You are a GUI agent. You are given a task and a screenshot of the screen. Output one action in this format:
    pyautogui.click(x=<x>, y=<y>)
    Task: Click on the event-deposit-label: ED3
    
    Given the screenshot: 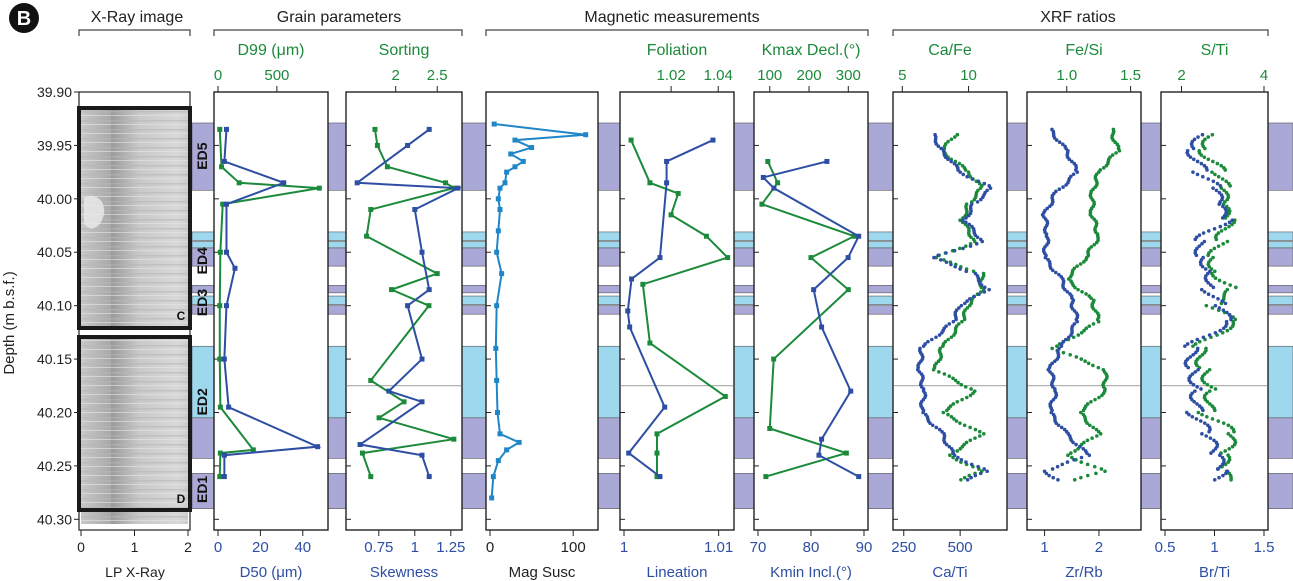 What is the action you would take?
    pyautogui.click(x=202, y=302)
    